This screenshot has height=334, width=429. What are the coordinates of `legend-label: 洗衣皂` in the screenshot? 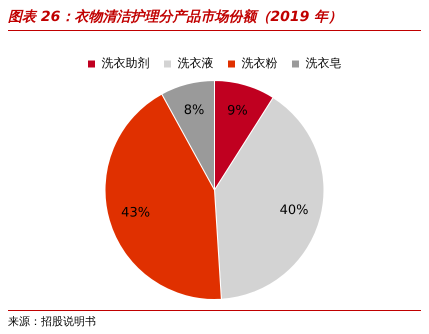 It's located at (324, 63).